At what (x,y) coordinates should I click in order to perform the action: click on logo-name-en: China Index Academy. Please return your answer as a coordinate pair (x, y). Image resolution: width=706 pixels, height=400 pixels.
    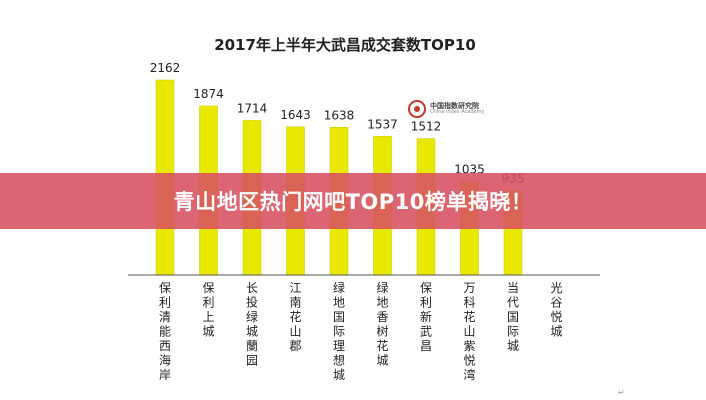
    Looking at the image, I should click on (457, 112).